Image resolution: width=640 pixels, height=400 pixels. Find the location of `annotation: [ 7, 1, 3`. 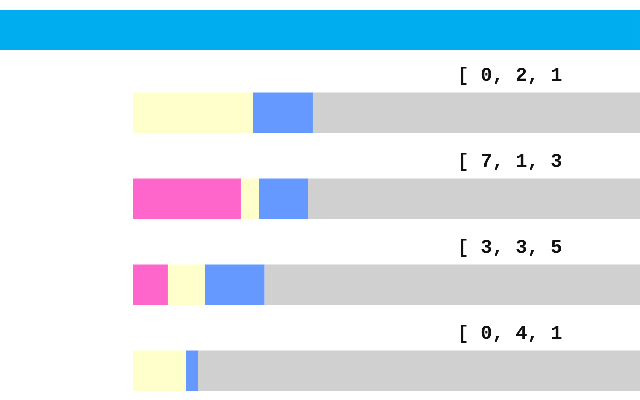

annotation: [ 7, 1, 3 is located at coordinates (511, 162).